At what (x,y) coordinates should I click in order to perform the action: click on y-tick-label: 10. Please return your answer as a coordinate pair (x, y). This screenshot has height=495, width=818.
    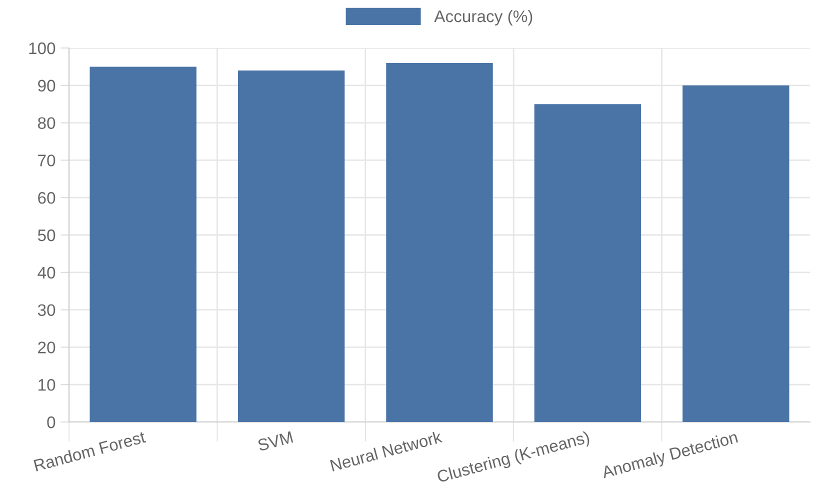
    Looking at the image, I should click on (47, 385).